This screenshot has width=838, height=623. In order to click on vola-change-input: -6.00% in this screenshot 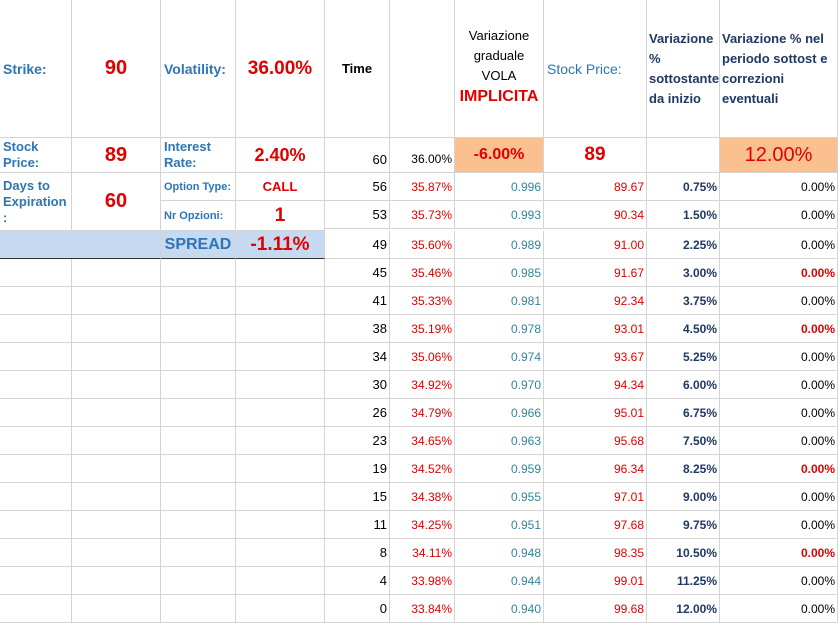, I will do `click(499, 155)`.